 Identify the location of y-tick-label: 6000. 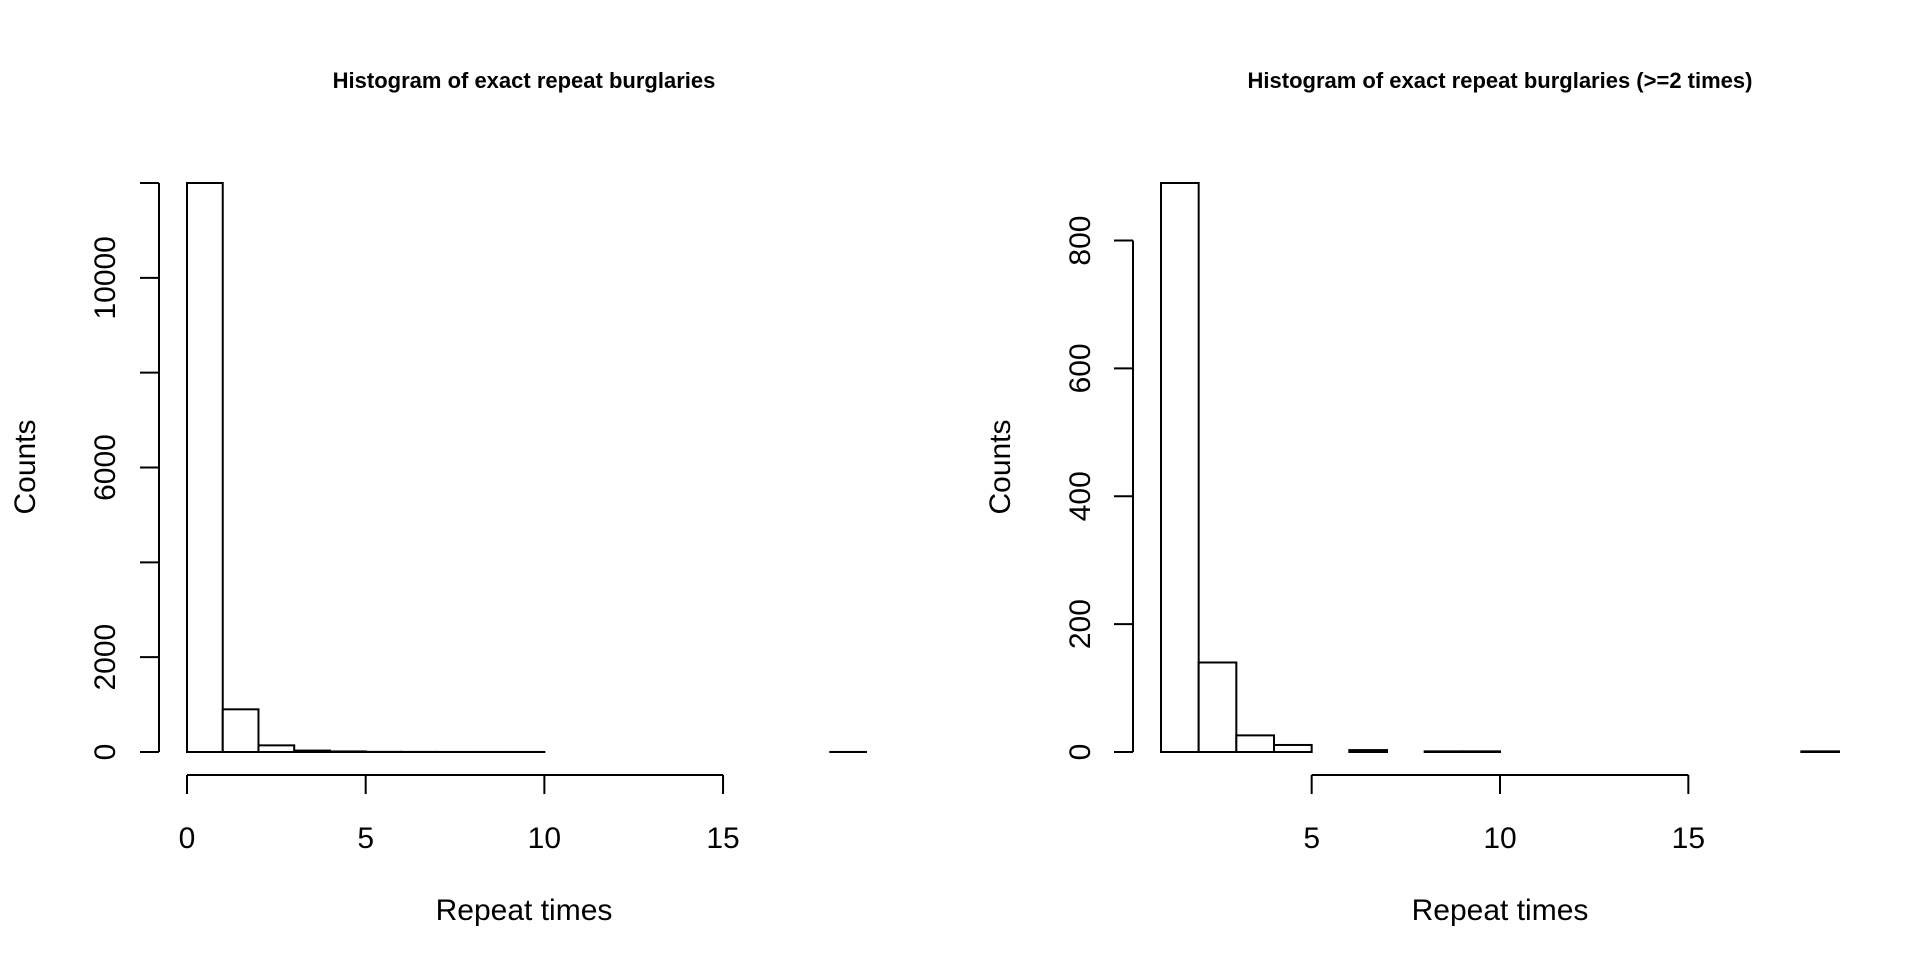
(105, 467).